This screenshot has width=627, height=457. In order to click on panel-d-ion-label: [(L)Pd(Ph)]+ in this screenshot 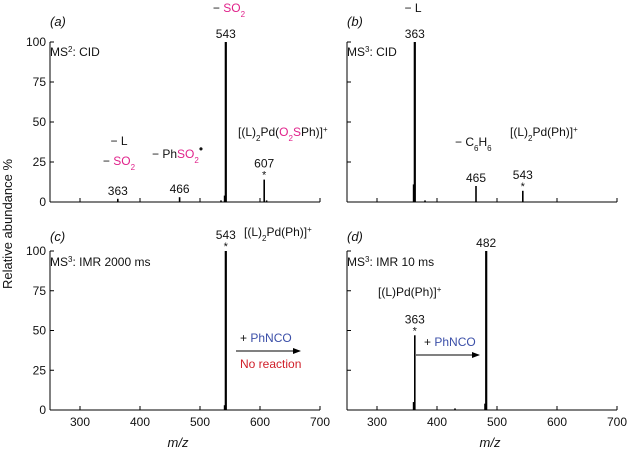, I will do `click(410, 292)`.